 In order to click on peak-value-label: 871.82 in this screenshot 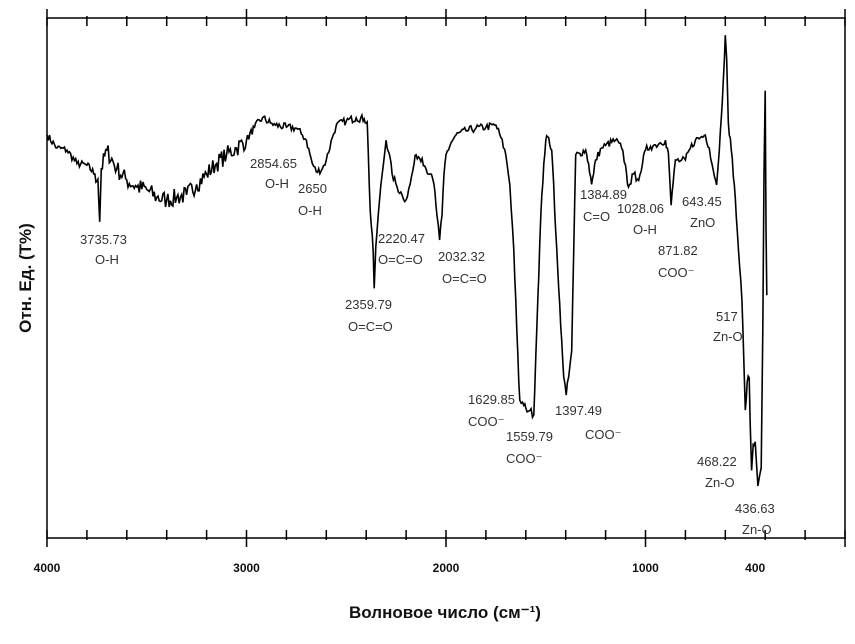, I will do `click(678, 250)`.